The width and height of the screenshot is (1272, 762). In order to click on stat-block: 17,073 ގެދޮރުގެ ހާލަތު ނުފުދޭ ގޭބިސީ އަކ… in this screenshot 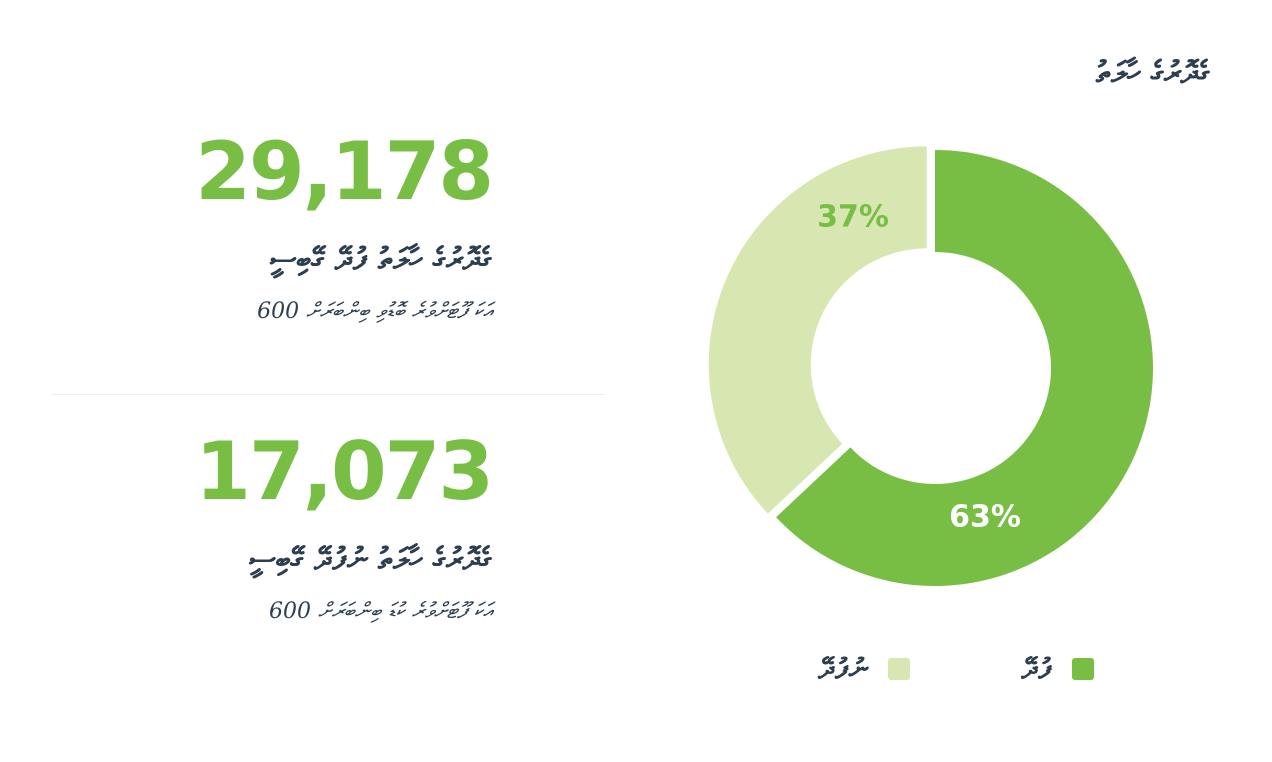, I will do `click(273, 525)`.